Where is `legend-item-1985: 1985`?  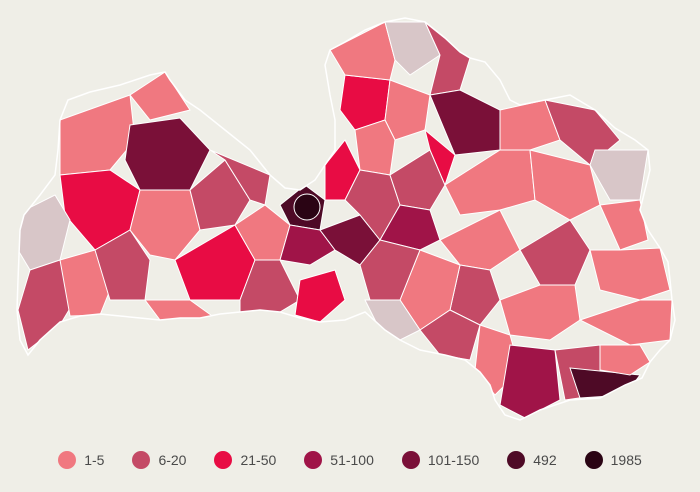 legend-item-1985: 1985 is located at coordinates (613, 460).